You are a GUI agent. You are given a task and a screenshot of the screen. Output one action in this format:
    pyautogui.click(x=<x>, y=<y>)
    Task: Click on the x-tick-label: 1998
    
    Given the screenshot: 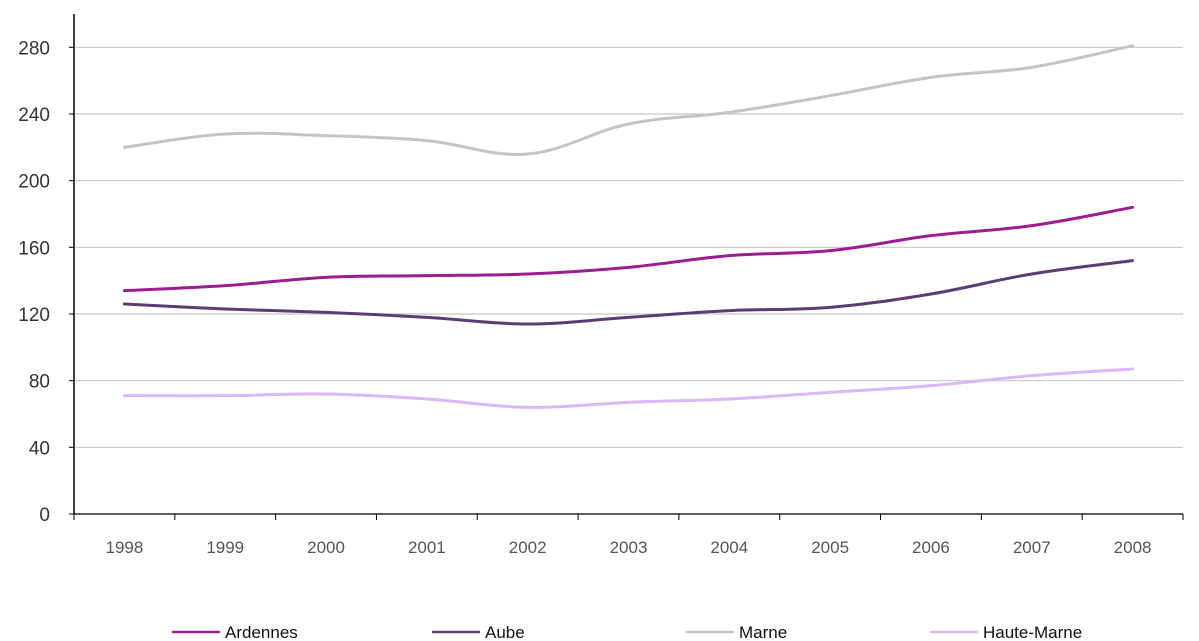 What is the action you would take?
    pyautogui.click(x=124, y=547)
    